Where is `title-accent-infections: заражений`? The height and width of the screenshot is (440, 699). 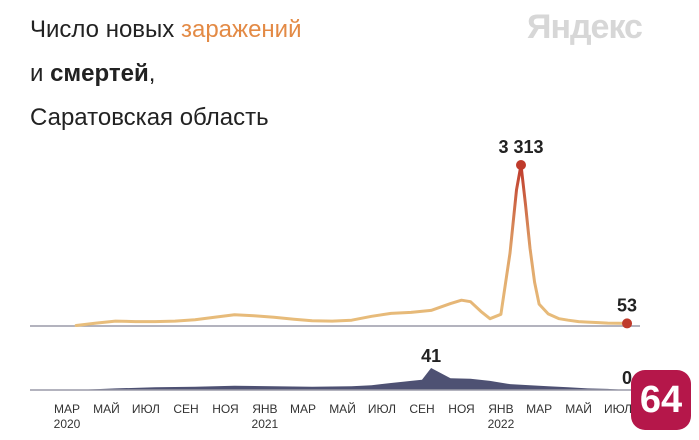
title-accent-infections: заражений is located at coordinates (241, 29).